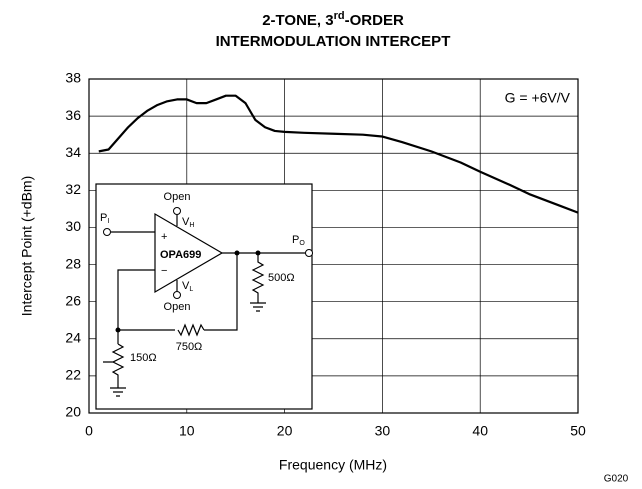 Image resolution: width=642 pixels, height=489 pixels. I want to click on y-tick-label: 24, so click(73, 337).